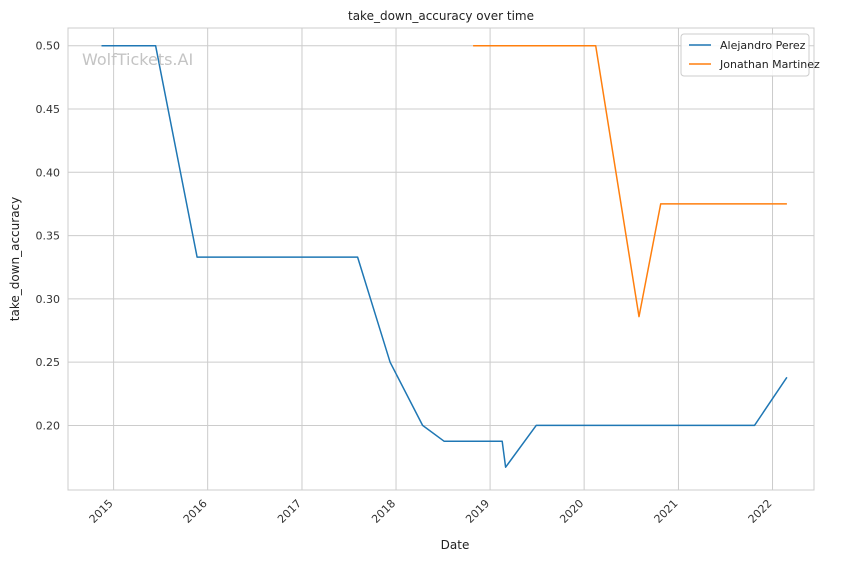 Image resolution: width=852 pixels, height=561 pixels. I want to click on x-tick-label: 2021, so click(666, 511).